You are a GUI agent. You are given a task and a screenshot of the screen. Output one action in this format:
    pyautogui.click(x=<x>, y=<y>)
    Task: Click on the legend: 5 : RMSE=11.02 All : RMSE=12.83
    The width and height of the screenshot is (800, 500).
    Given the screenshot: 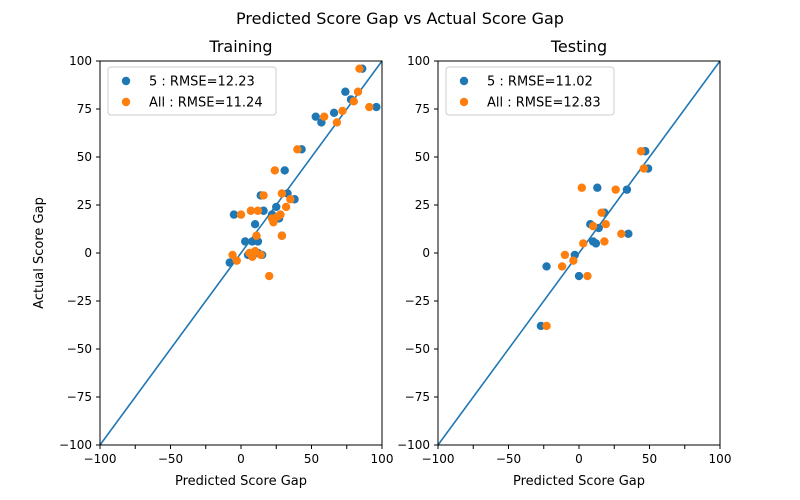 What is the action you would take?
    pyautogui.click(x=530, y=91)
    